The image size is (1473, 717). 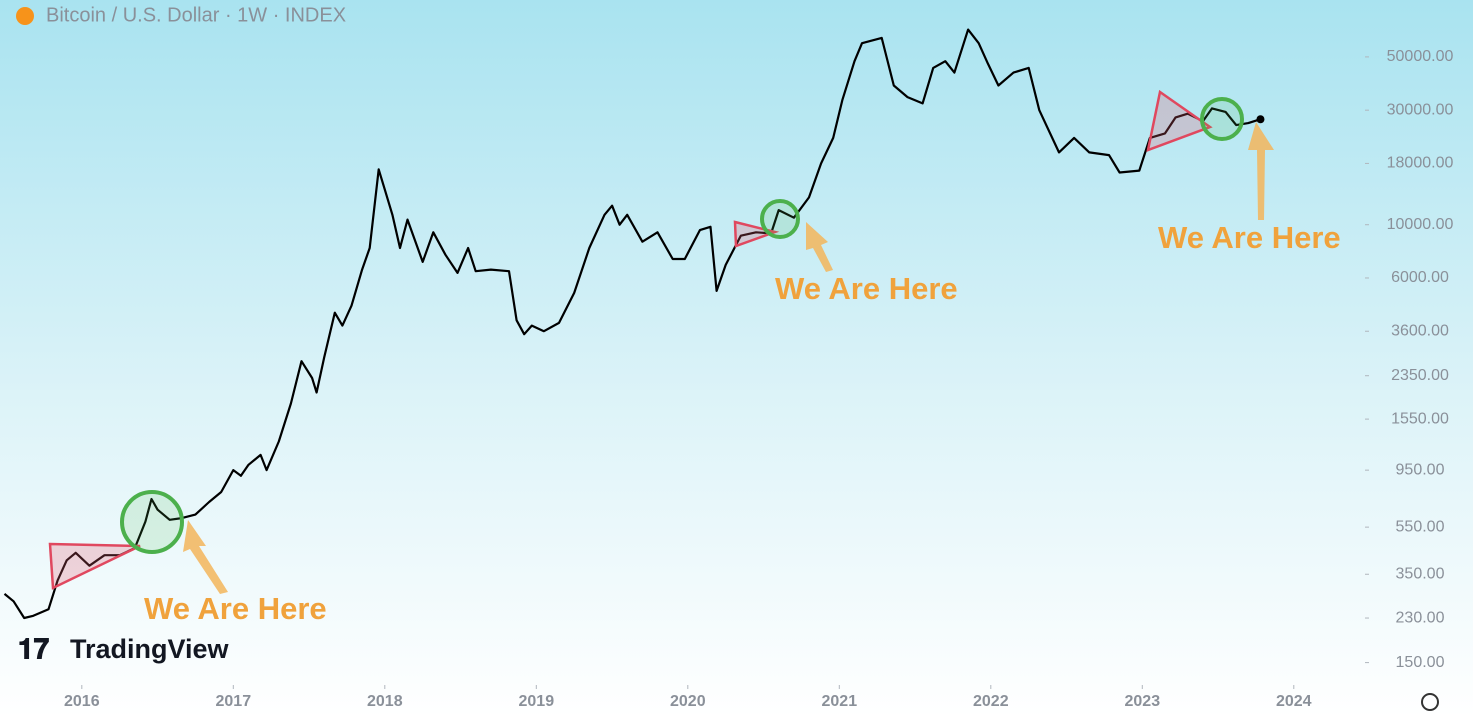 What do you see at coordinates (1430, 702) in the screenshot?
I see `settings-icon` at bounding box center [1430, 702].